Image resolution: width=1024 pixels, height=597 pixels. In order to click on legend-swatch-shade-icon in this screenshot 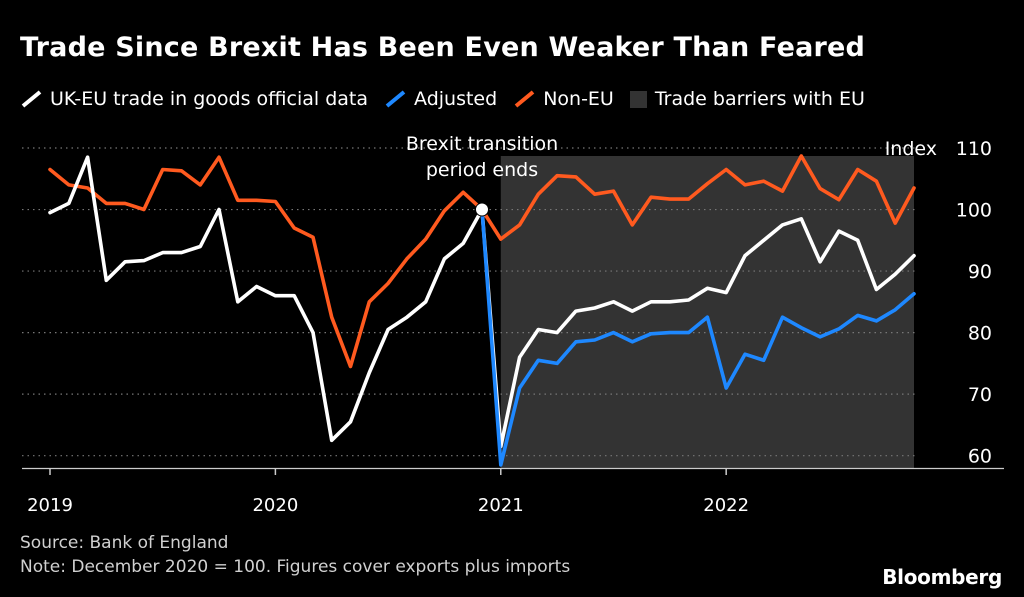, I will do `click(638, 99)`.